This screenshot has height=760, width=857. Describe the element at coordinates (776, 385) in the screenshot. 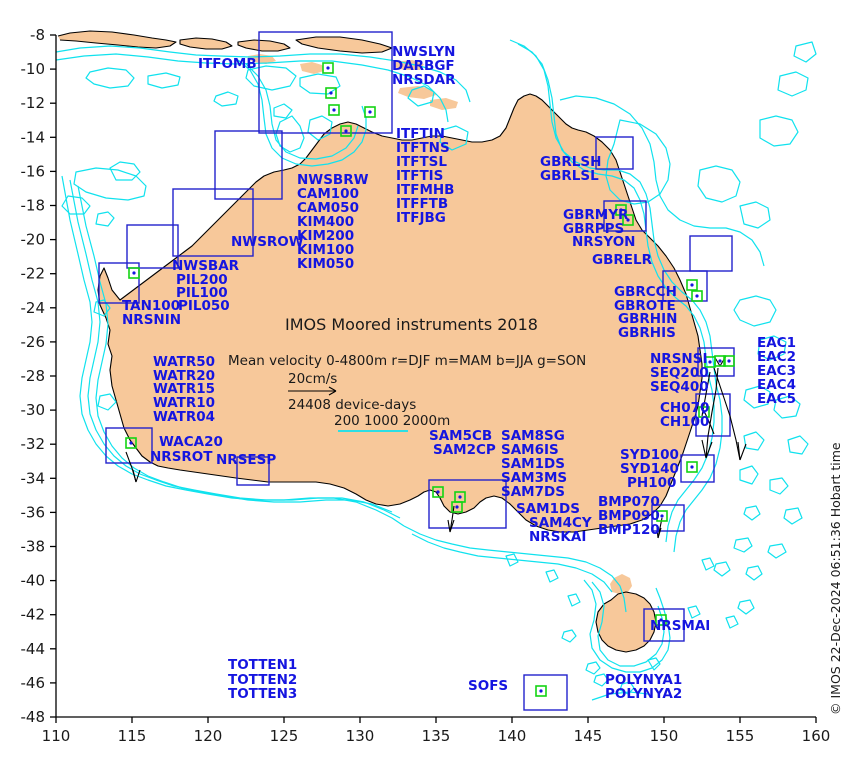

I see `site-label-eac4: EAC4` at that location.